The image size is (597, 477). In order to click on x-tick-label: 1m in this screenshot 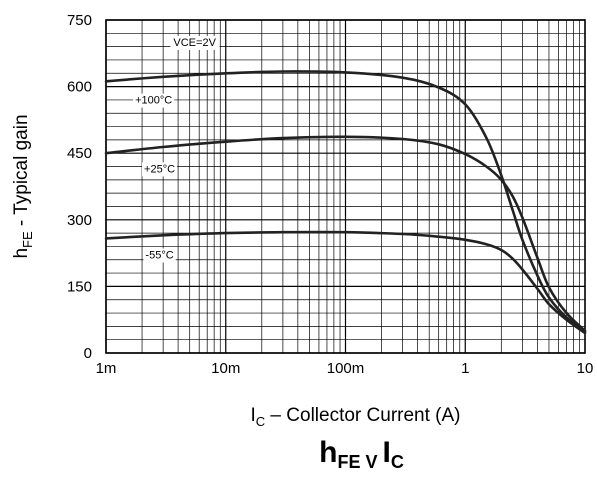, I will do `click(106, 368)`.